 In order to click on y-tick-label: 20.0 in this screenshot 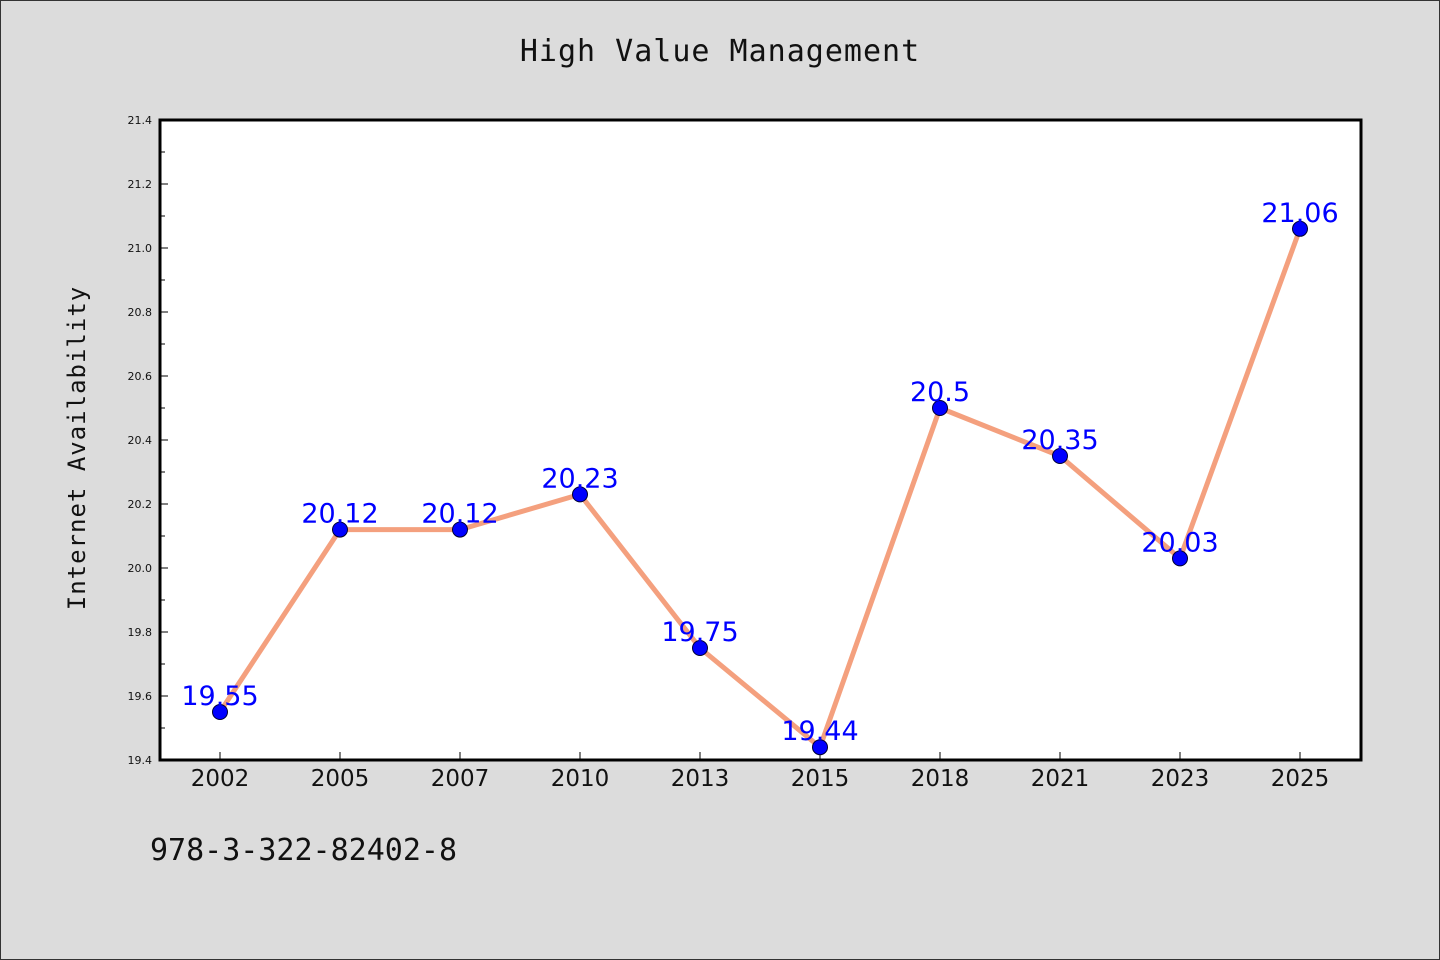, I will do `click(140, 568)`.